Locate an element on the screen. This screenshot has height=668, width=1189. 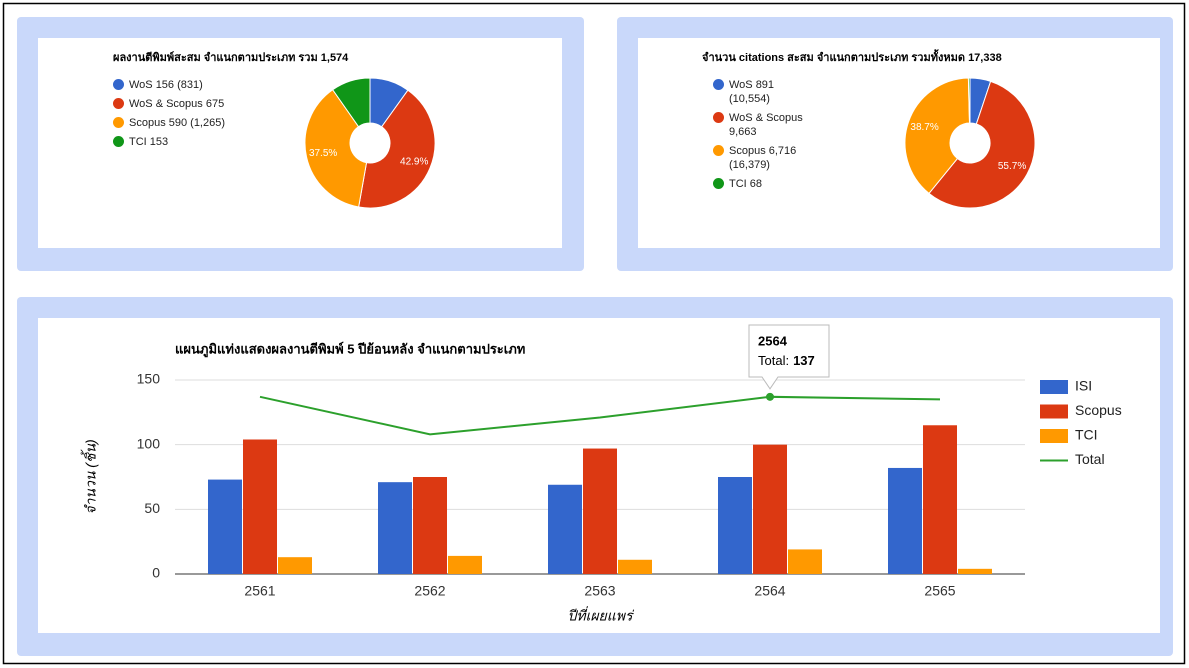
x-tick-label: 2563 is located at coordinates (599, 591).